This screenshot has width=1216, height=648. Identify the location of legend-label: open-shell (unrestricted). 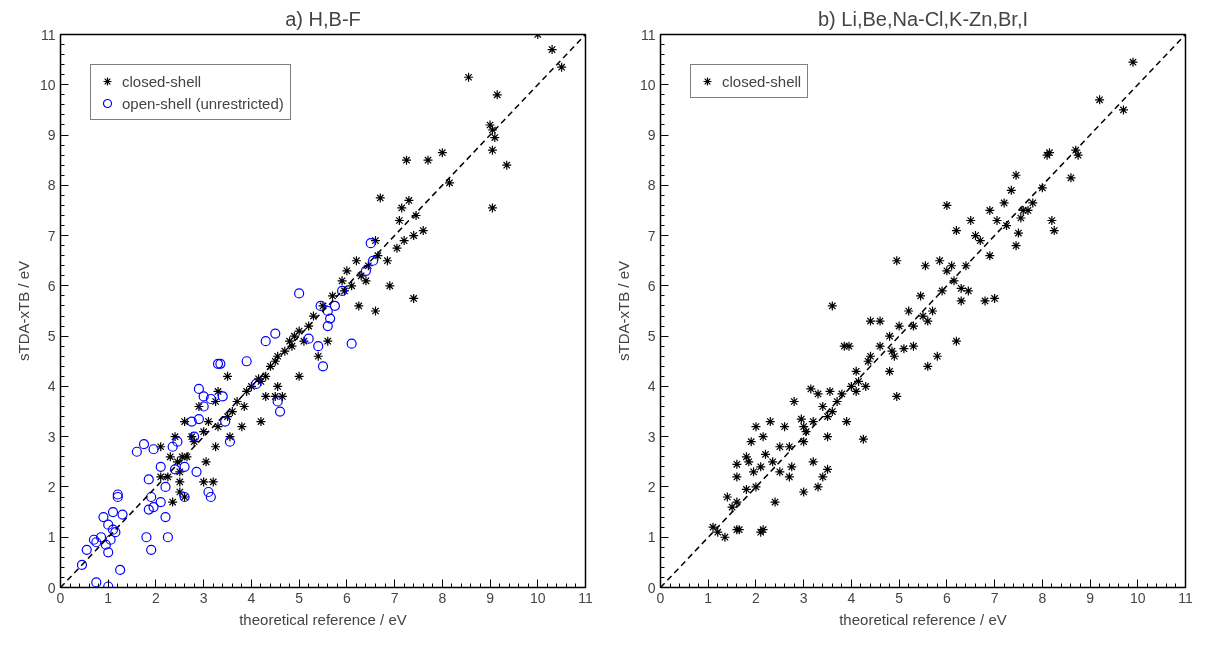
(203, 103).